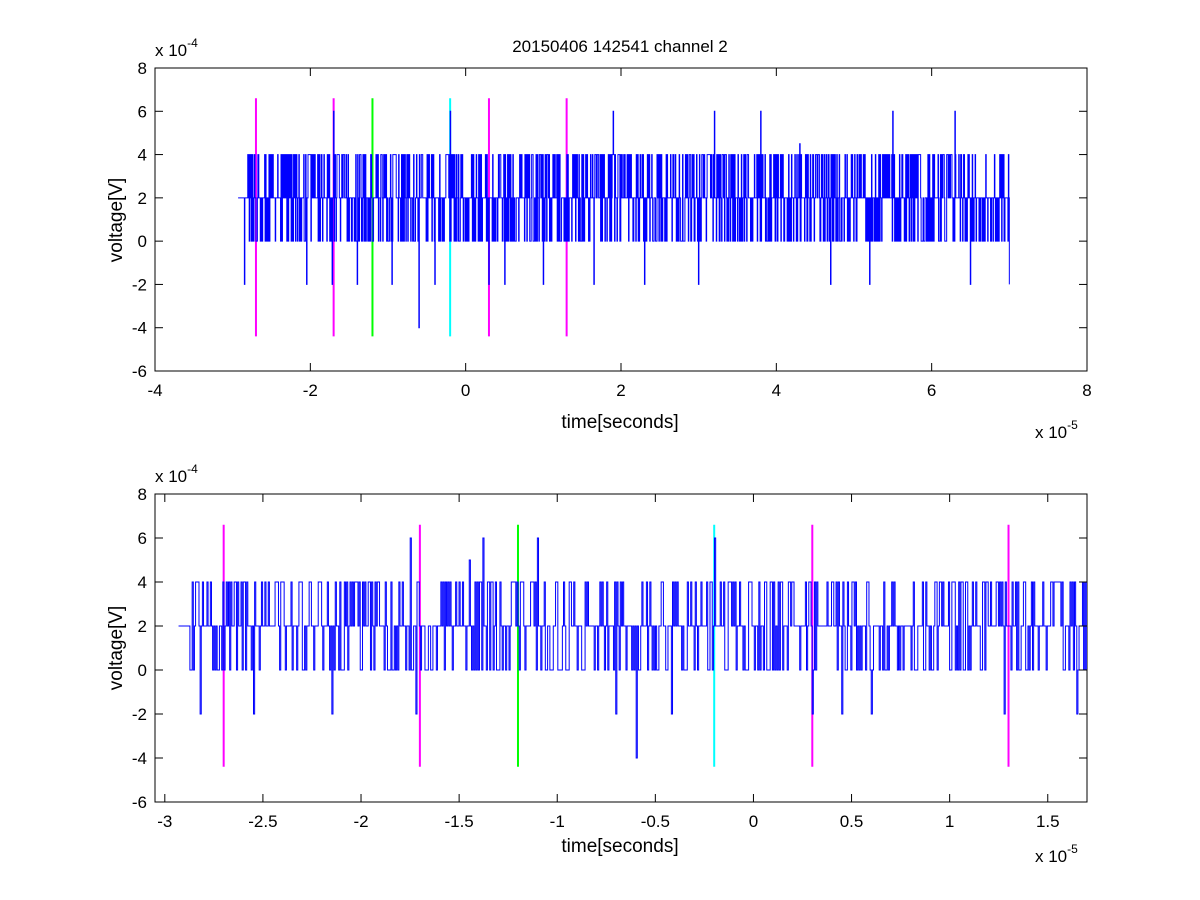 This screenshot has height=900, width=1200. I want to click on chart-top-ylabel: voltage[V], so click(116, 220).